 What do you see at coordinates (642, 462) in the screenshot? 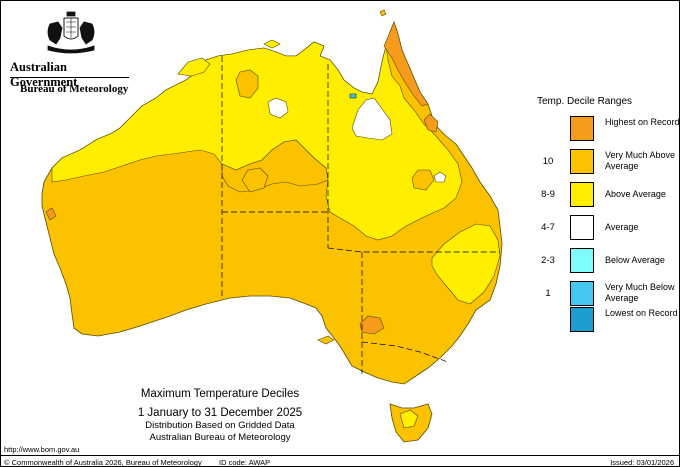
I see `issued-date: Issued: 03/01/2026` at bounding box center [642, 462].